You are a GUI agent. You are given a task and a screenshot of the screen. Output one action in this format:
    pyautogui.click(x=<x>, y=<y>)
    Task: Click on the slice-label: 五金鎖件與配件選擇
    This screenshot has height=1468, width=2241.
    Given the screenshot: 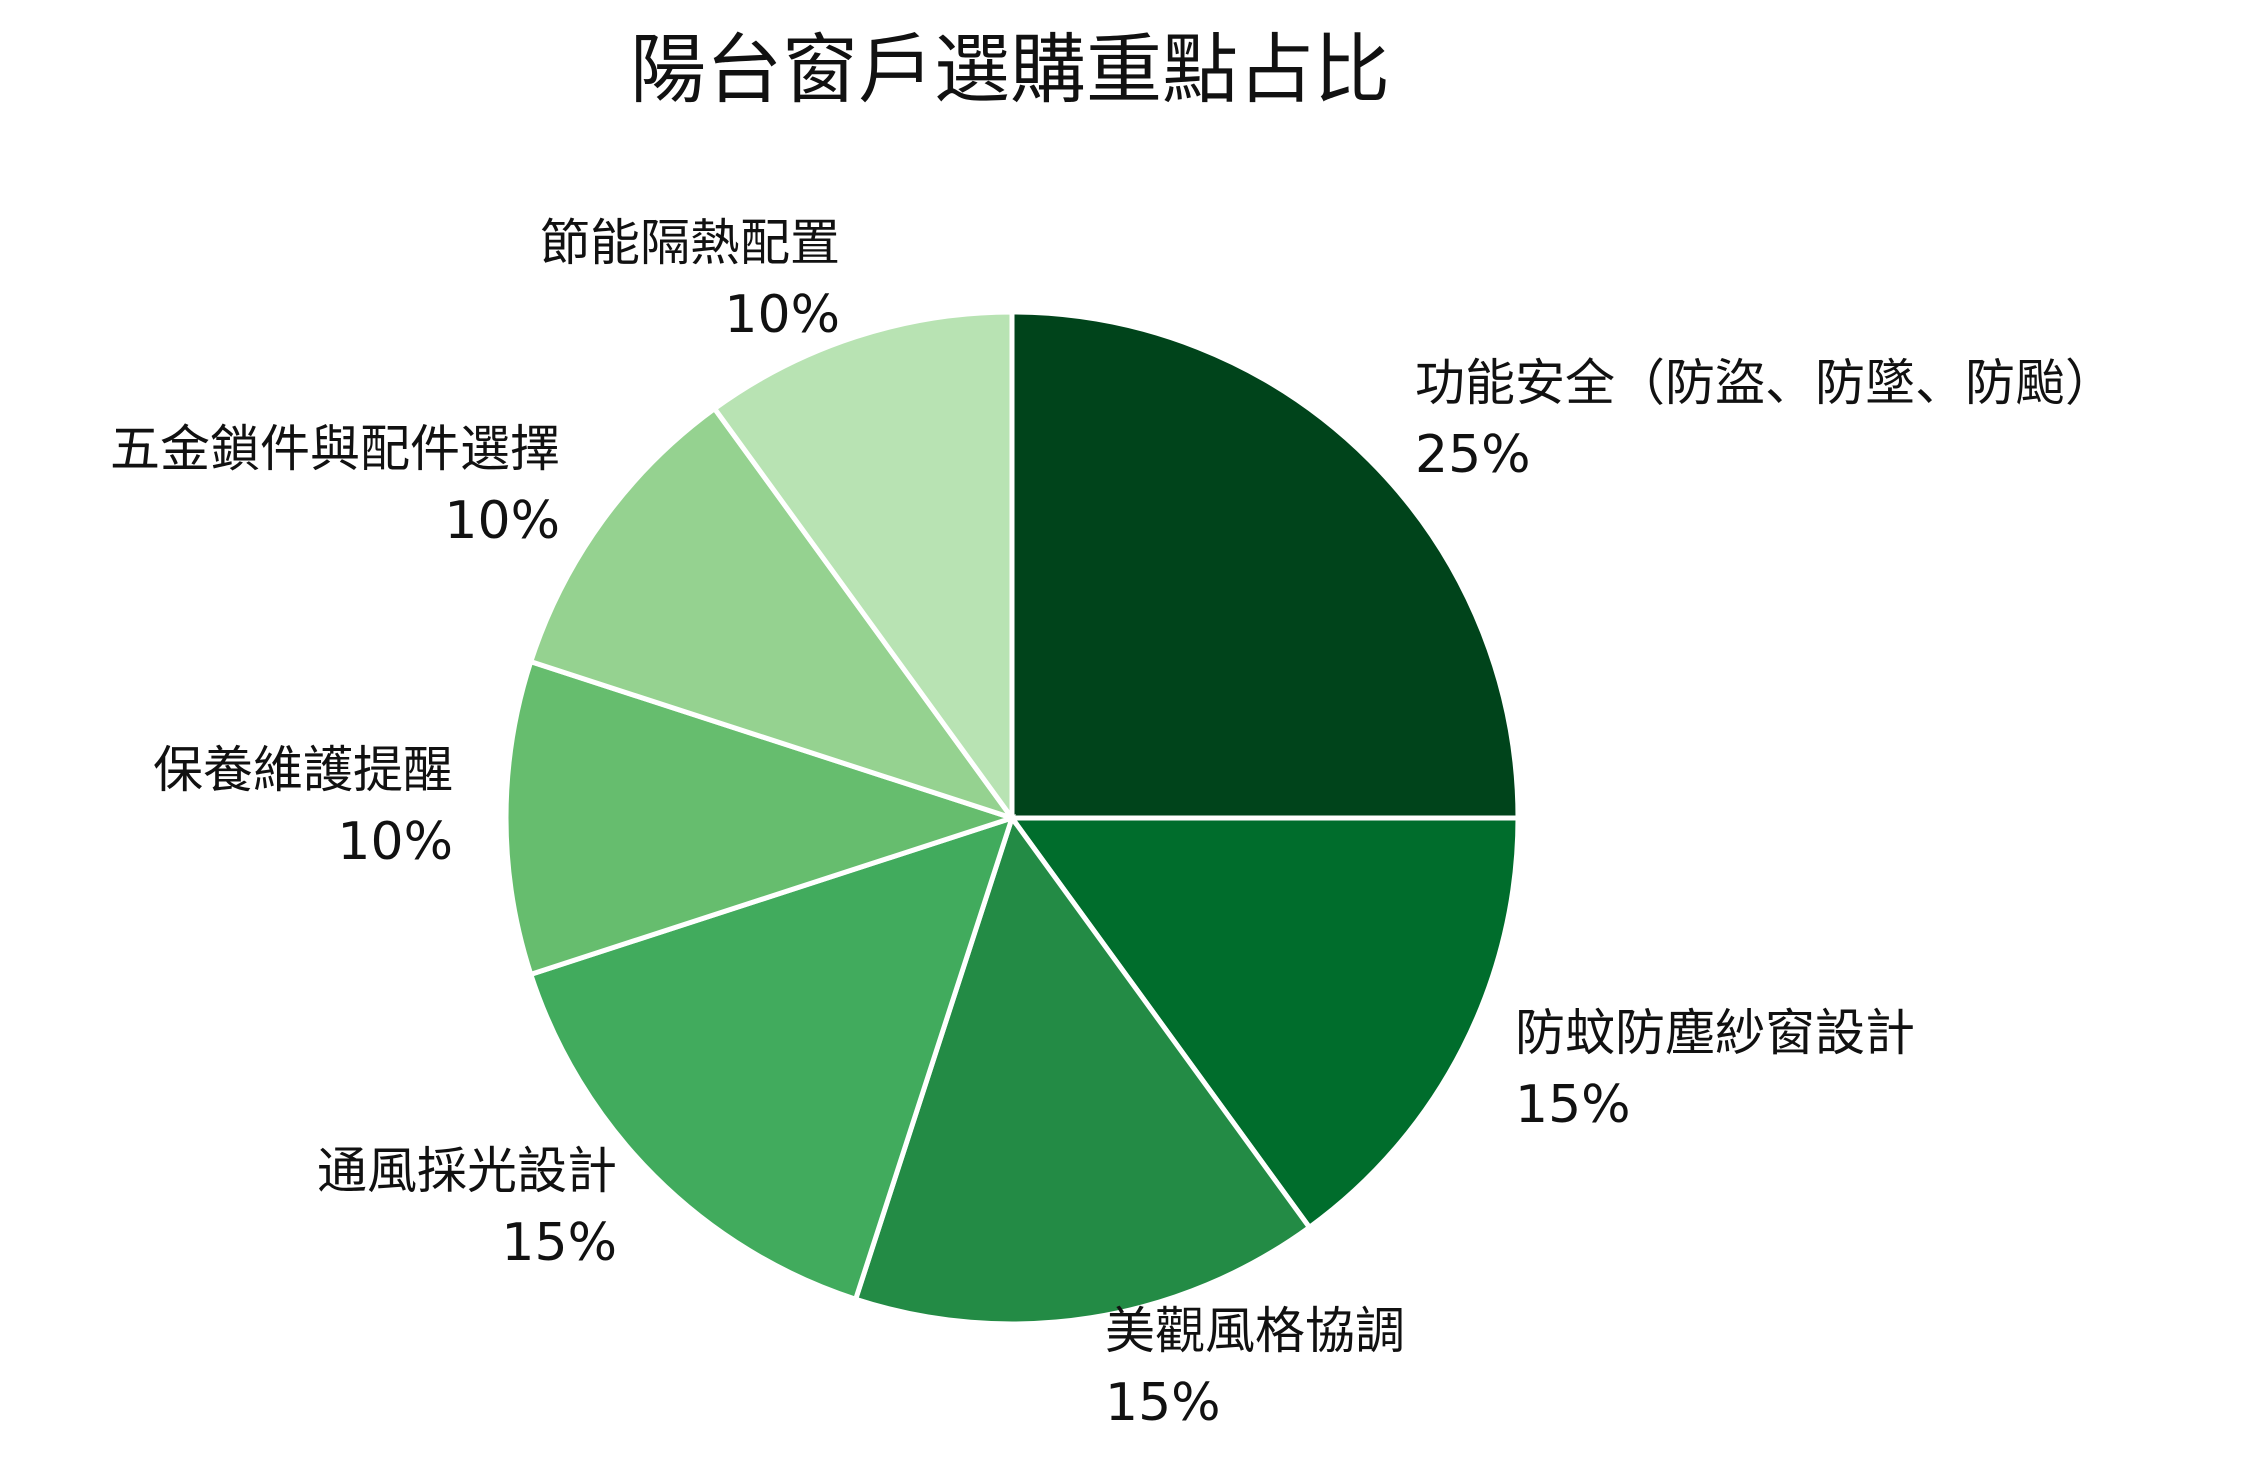 What is the action you would take?
    pyautogui.click(x=335, y=449)
    